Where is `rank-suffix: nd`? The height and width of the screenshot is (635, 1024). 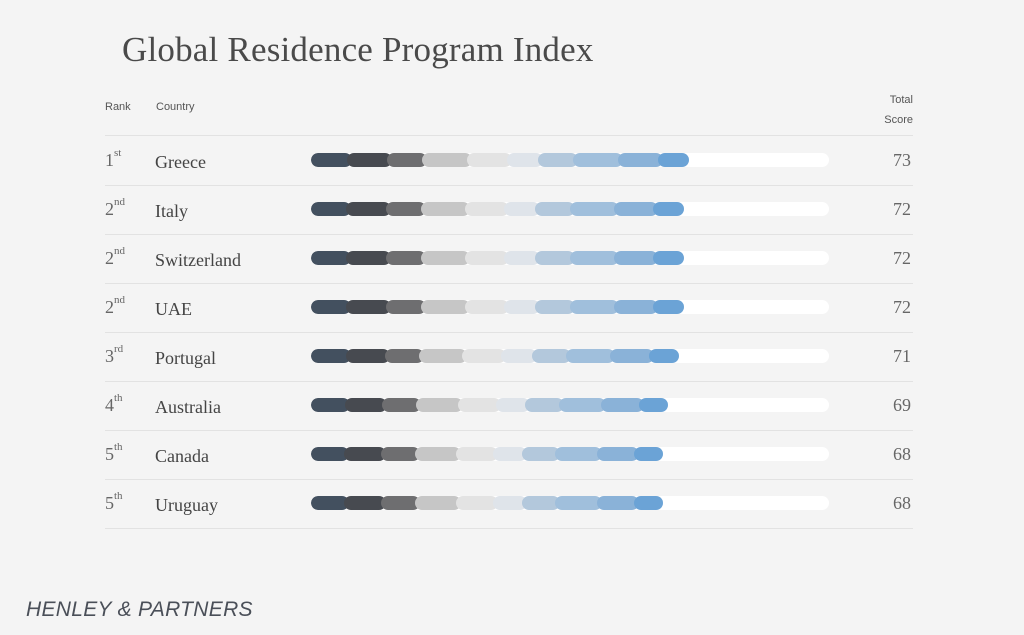 rank-suffix: nd is located at coordinates (119, 202).